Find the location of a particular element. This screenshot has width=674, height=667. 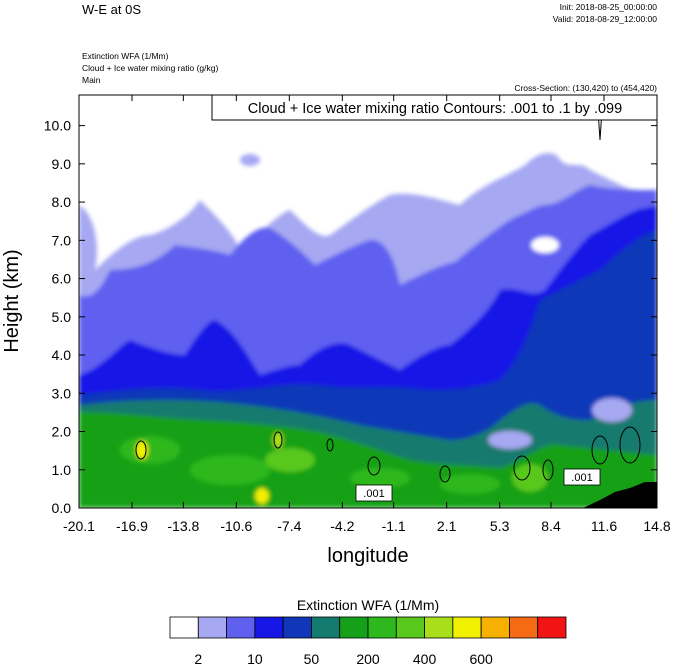

contour-info-box is located at coordinates (434, 107).